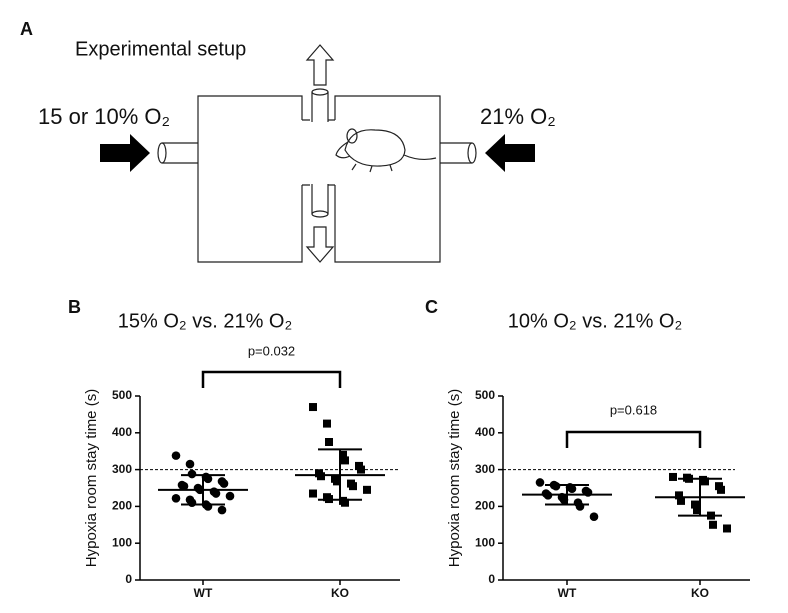 The height and width of the screenshot is (613, 788). I want to click on panel-label: A, so click(26, 29).